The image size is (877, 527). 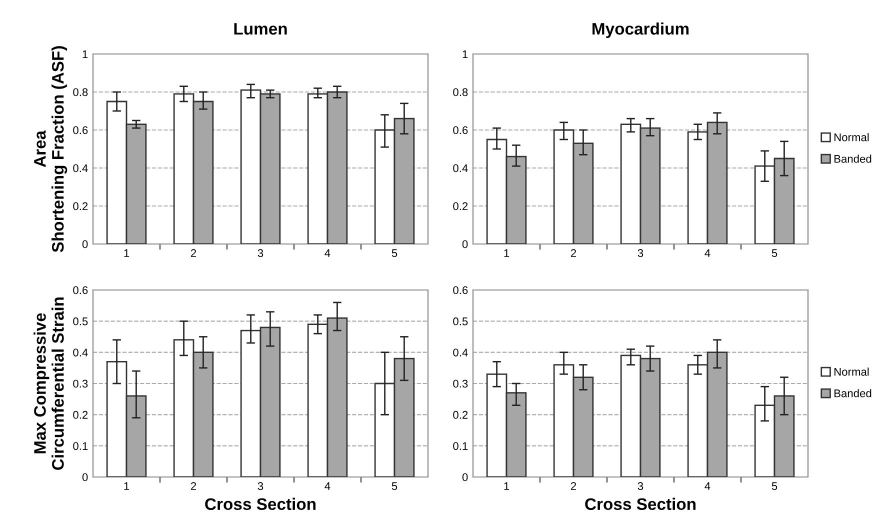 What do you see at coordinates (260, 29) in the screenshot?
I see `chart-title: Lumen` at bounding box center [260, 29].